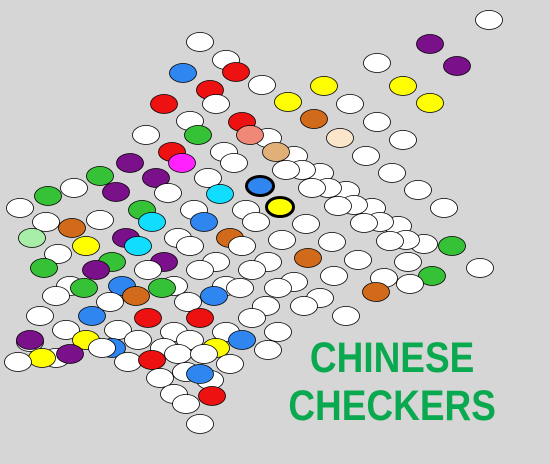 Image resolution: width=550 pixels, height=464 pixels. What do you see at coordinates (32, 238) in the screenshot?
I see `checker-piece-lg` at bounding box center [32, 238].